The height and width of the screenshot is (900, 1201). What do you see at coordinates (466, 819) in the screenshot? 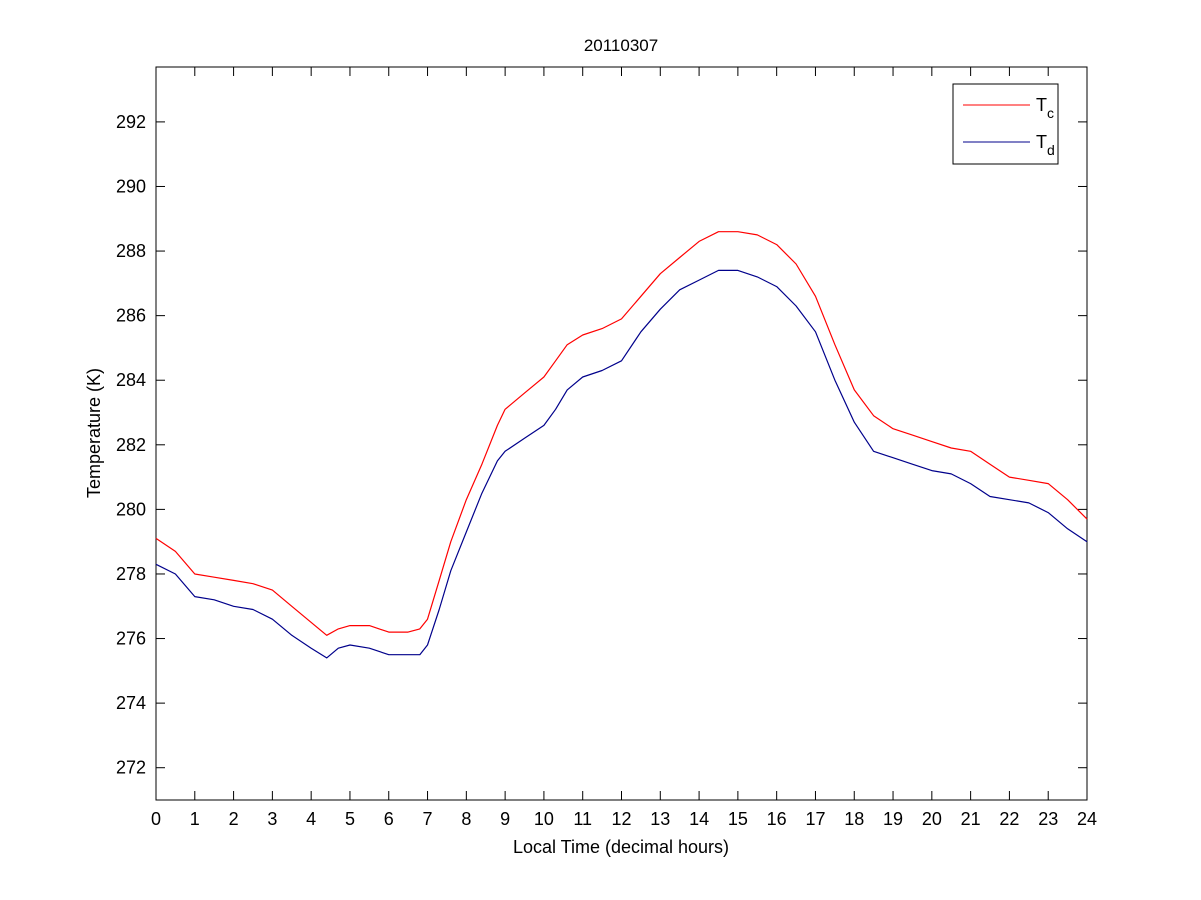
I see `x-tick-label: 8` at bounding box center [466, 819].